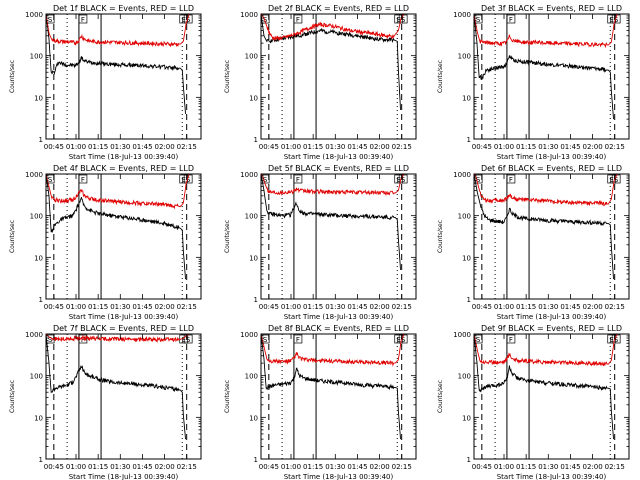 This screenshot has width=640, height=480. Describe the element at coordinates (551, 168) in the screenshot. I see `chart-title: Det 6f BLACK = Events, RED = LLD` at that location.